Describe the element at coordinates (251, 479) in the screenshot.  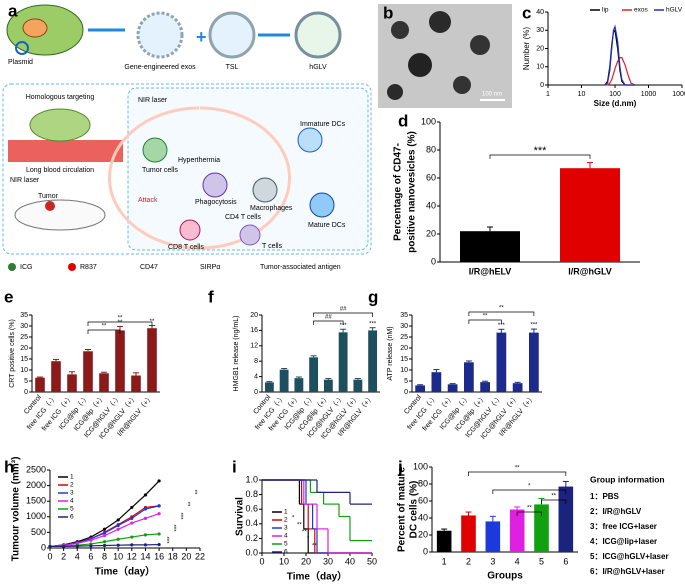
I see `y-tick-label: 1.0` at that location.